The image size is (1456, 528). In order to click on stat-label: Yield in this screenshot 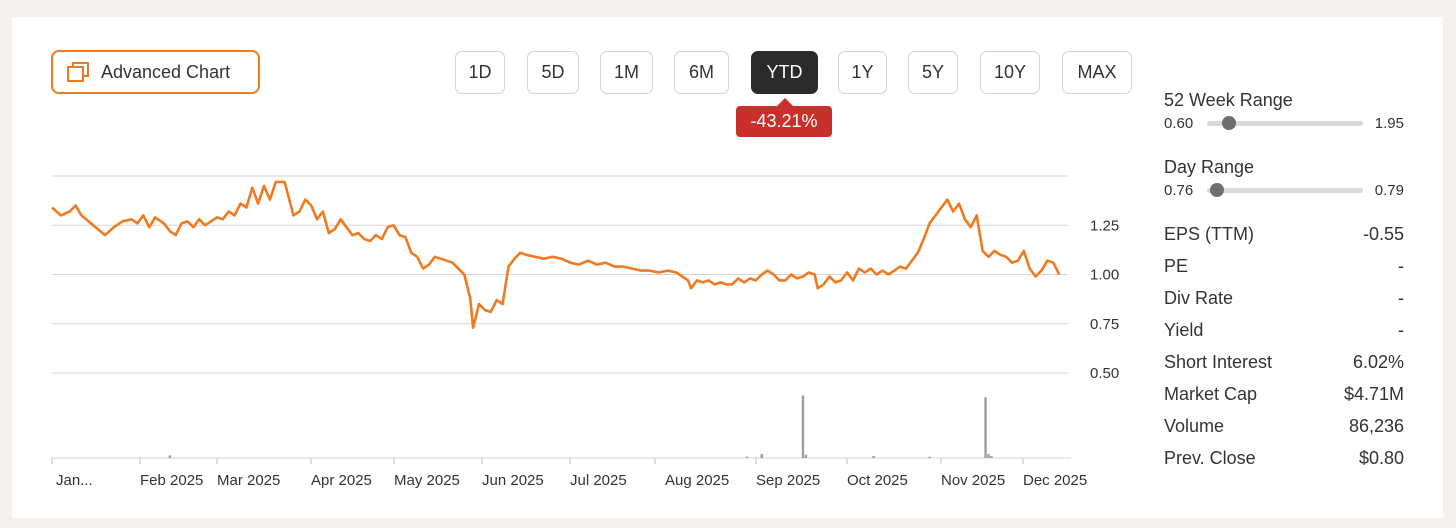, I will do `click(1184, 330)`.